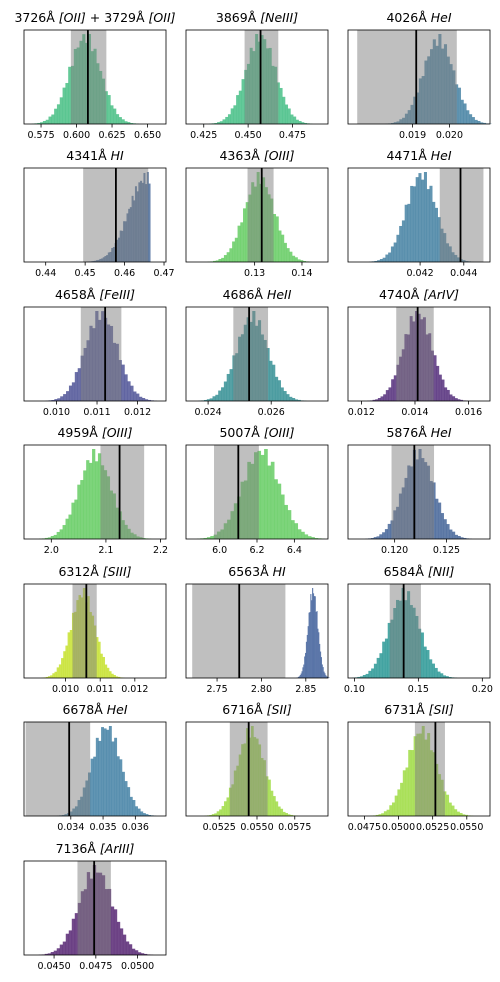 This screenshot has height=982, width=500. Describe the element at coordinates (94, 432) in the screenshot. I see `panel-title: 4959Å [OIII]` at that location.